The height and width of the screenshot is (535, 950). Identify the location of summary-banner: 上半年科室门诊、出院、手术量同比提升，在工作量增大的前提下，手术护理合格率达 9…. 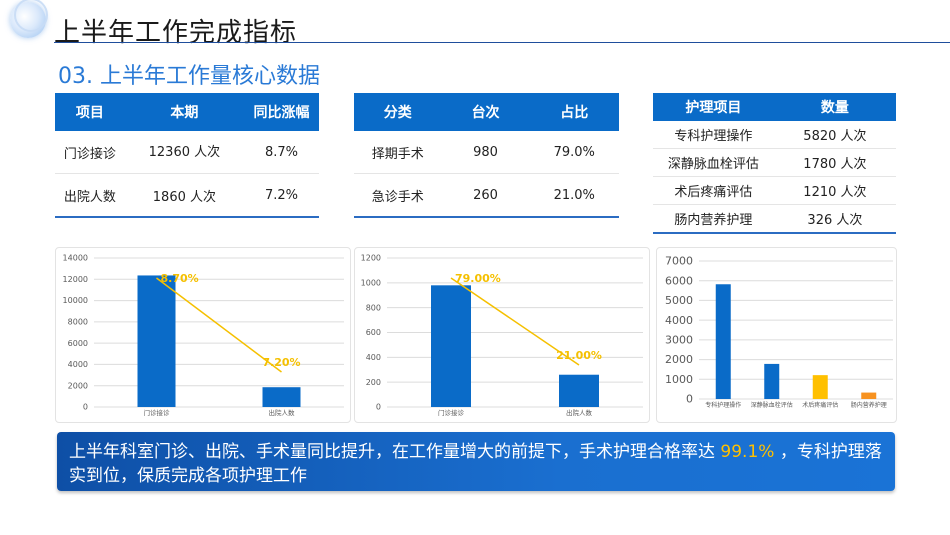
(476, 461).